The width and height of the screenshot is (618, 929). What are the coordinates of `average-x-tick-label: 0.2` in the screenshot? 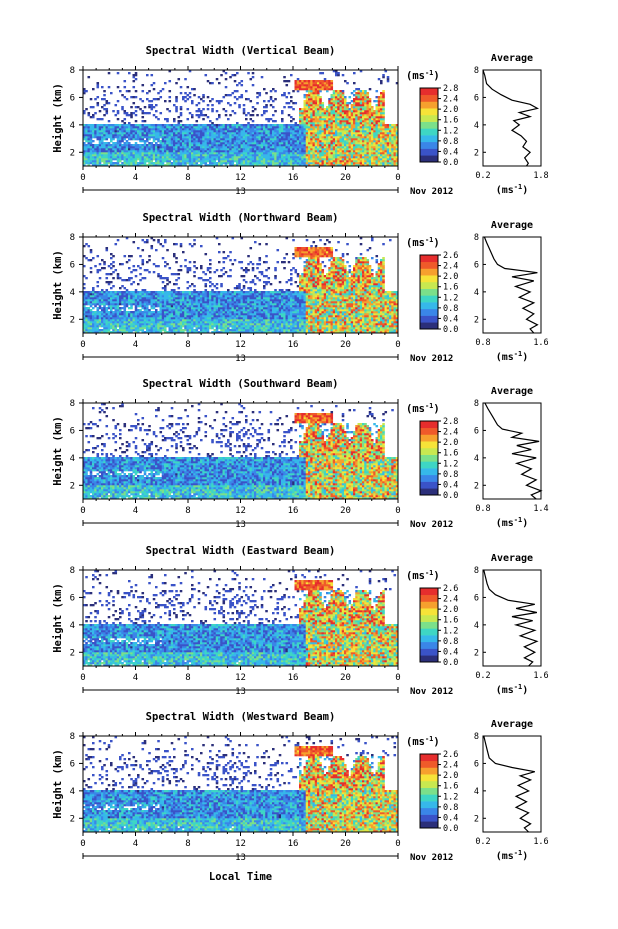 It's located at (482, 176).